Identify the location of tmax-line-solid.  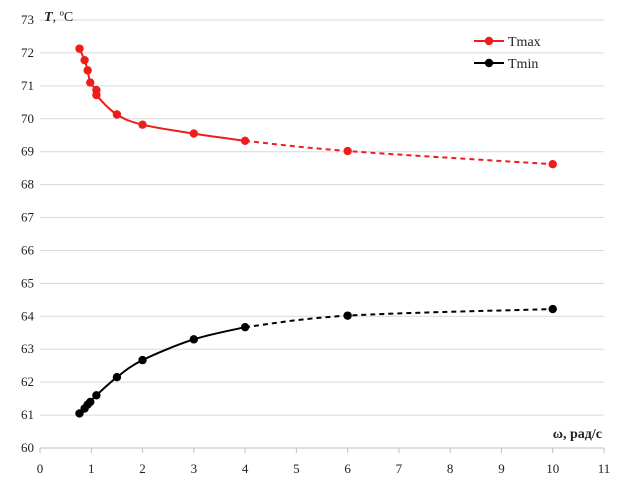
(162, 95).